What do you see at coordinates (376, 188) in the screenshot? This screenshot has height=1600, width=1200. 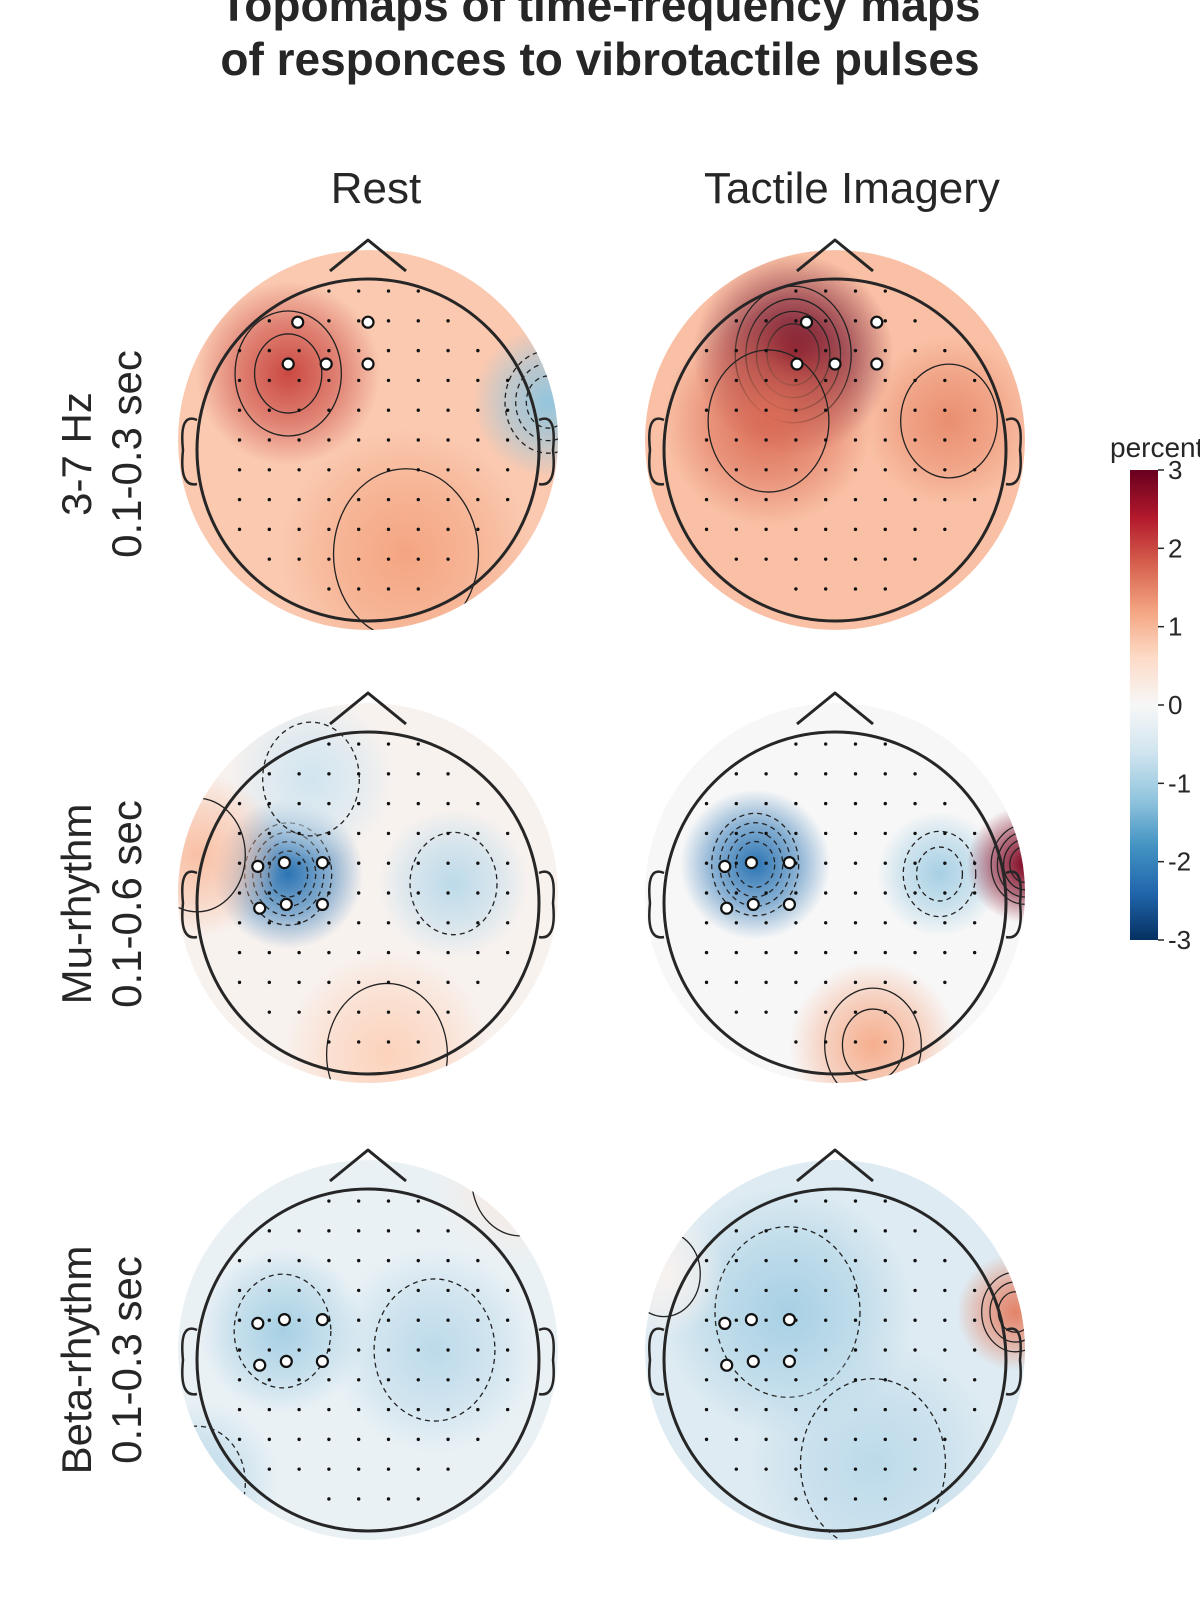 I see `column-title-rest: Rest` at bounding box center [376, 188].